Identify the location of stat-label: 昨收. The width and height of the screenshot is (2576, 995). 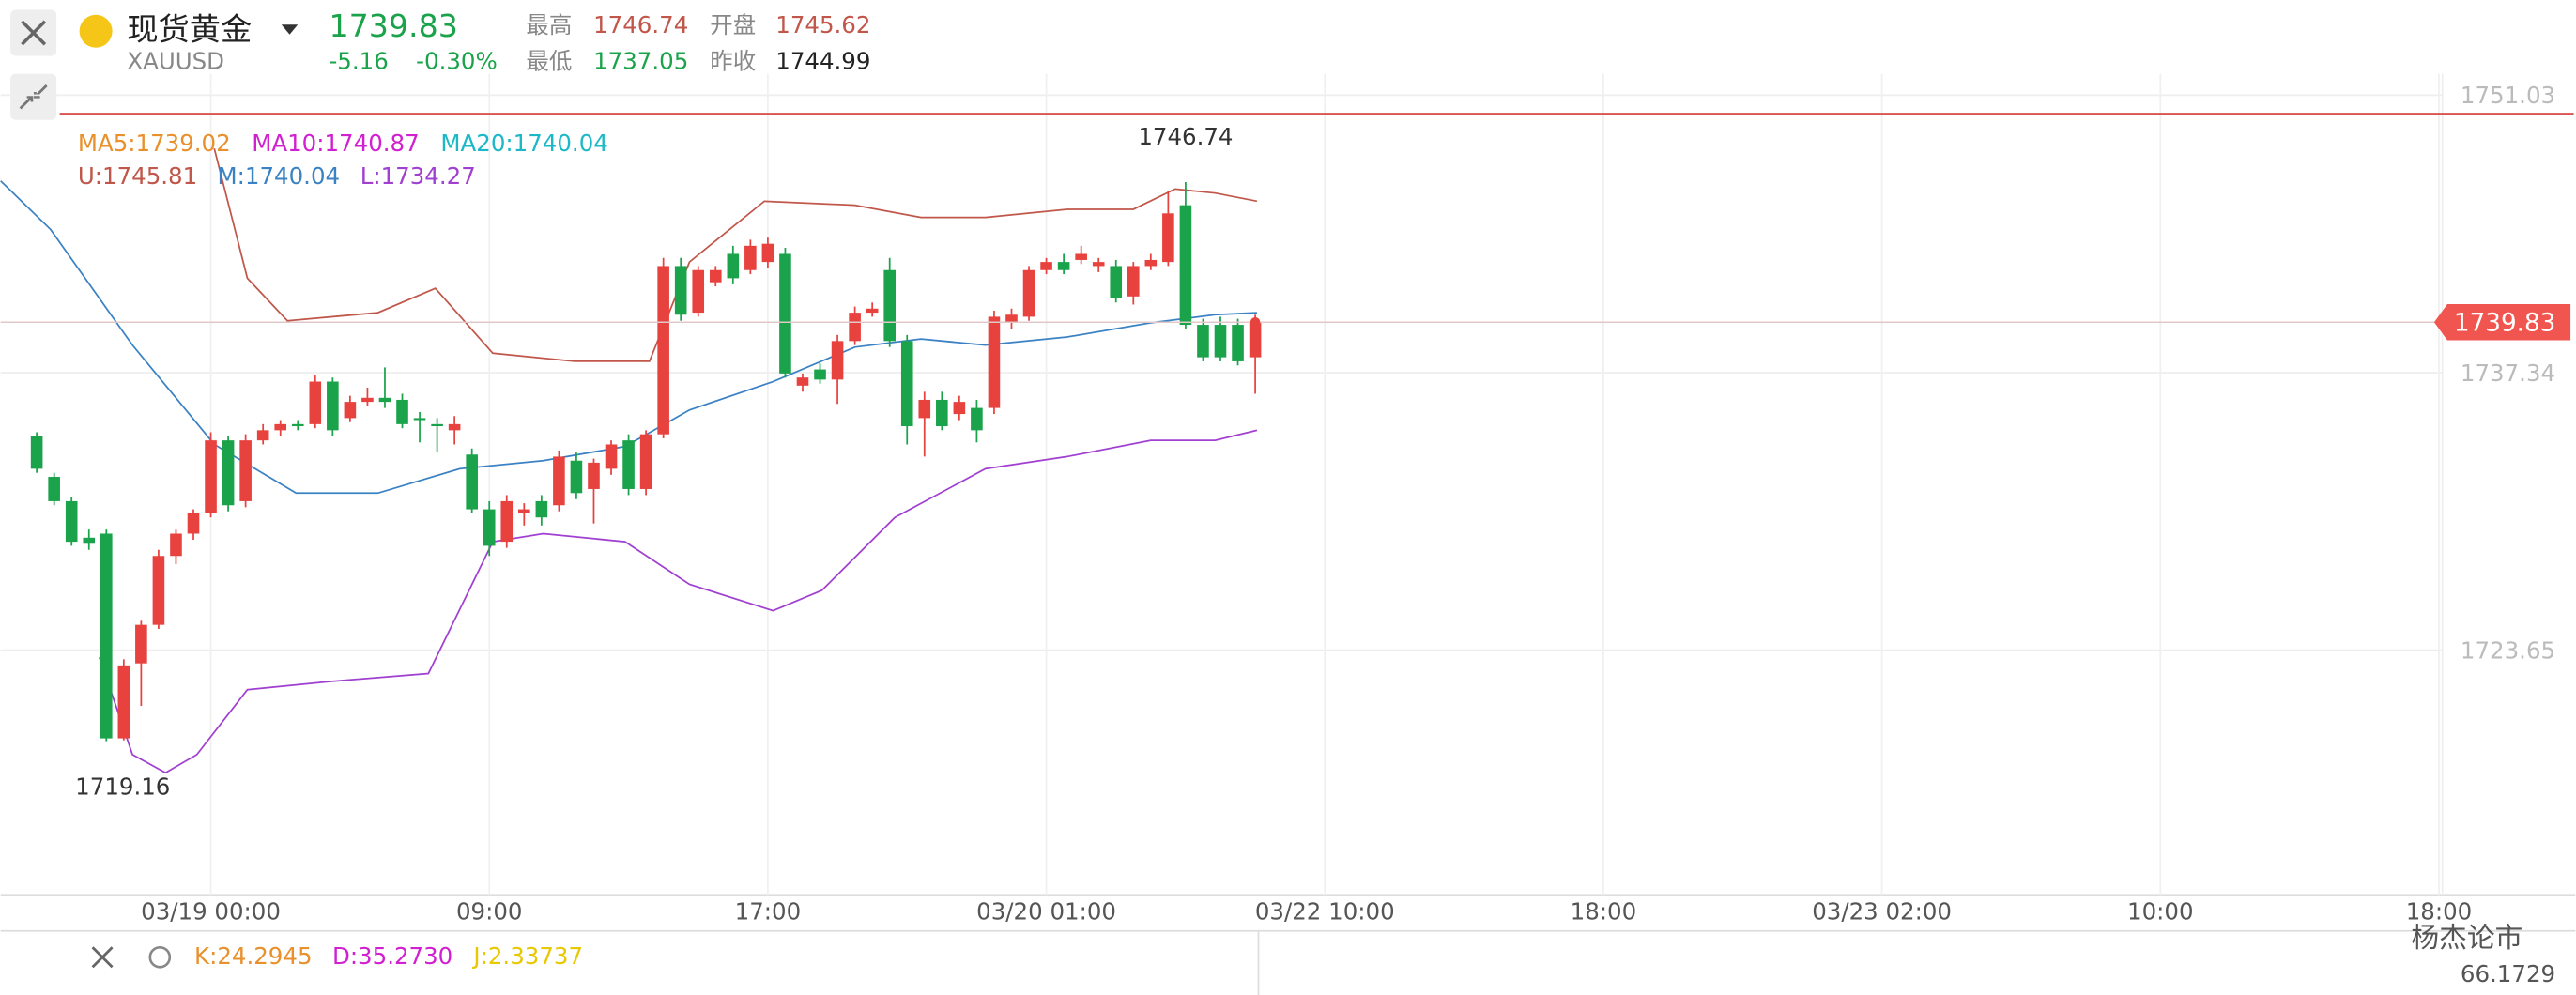
(733, 60).